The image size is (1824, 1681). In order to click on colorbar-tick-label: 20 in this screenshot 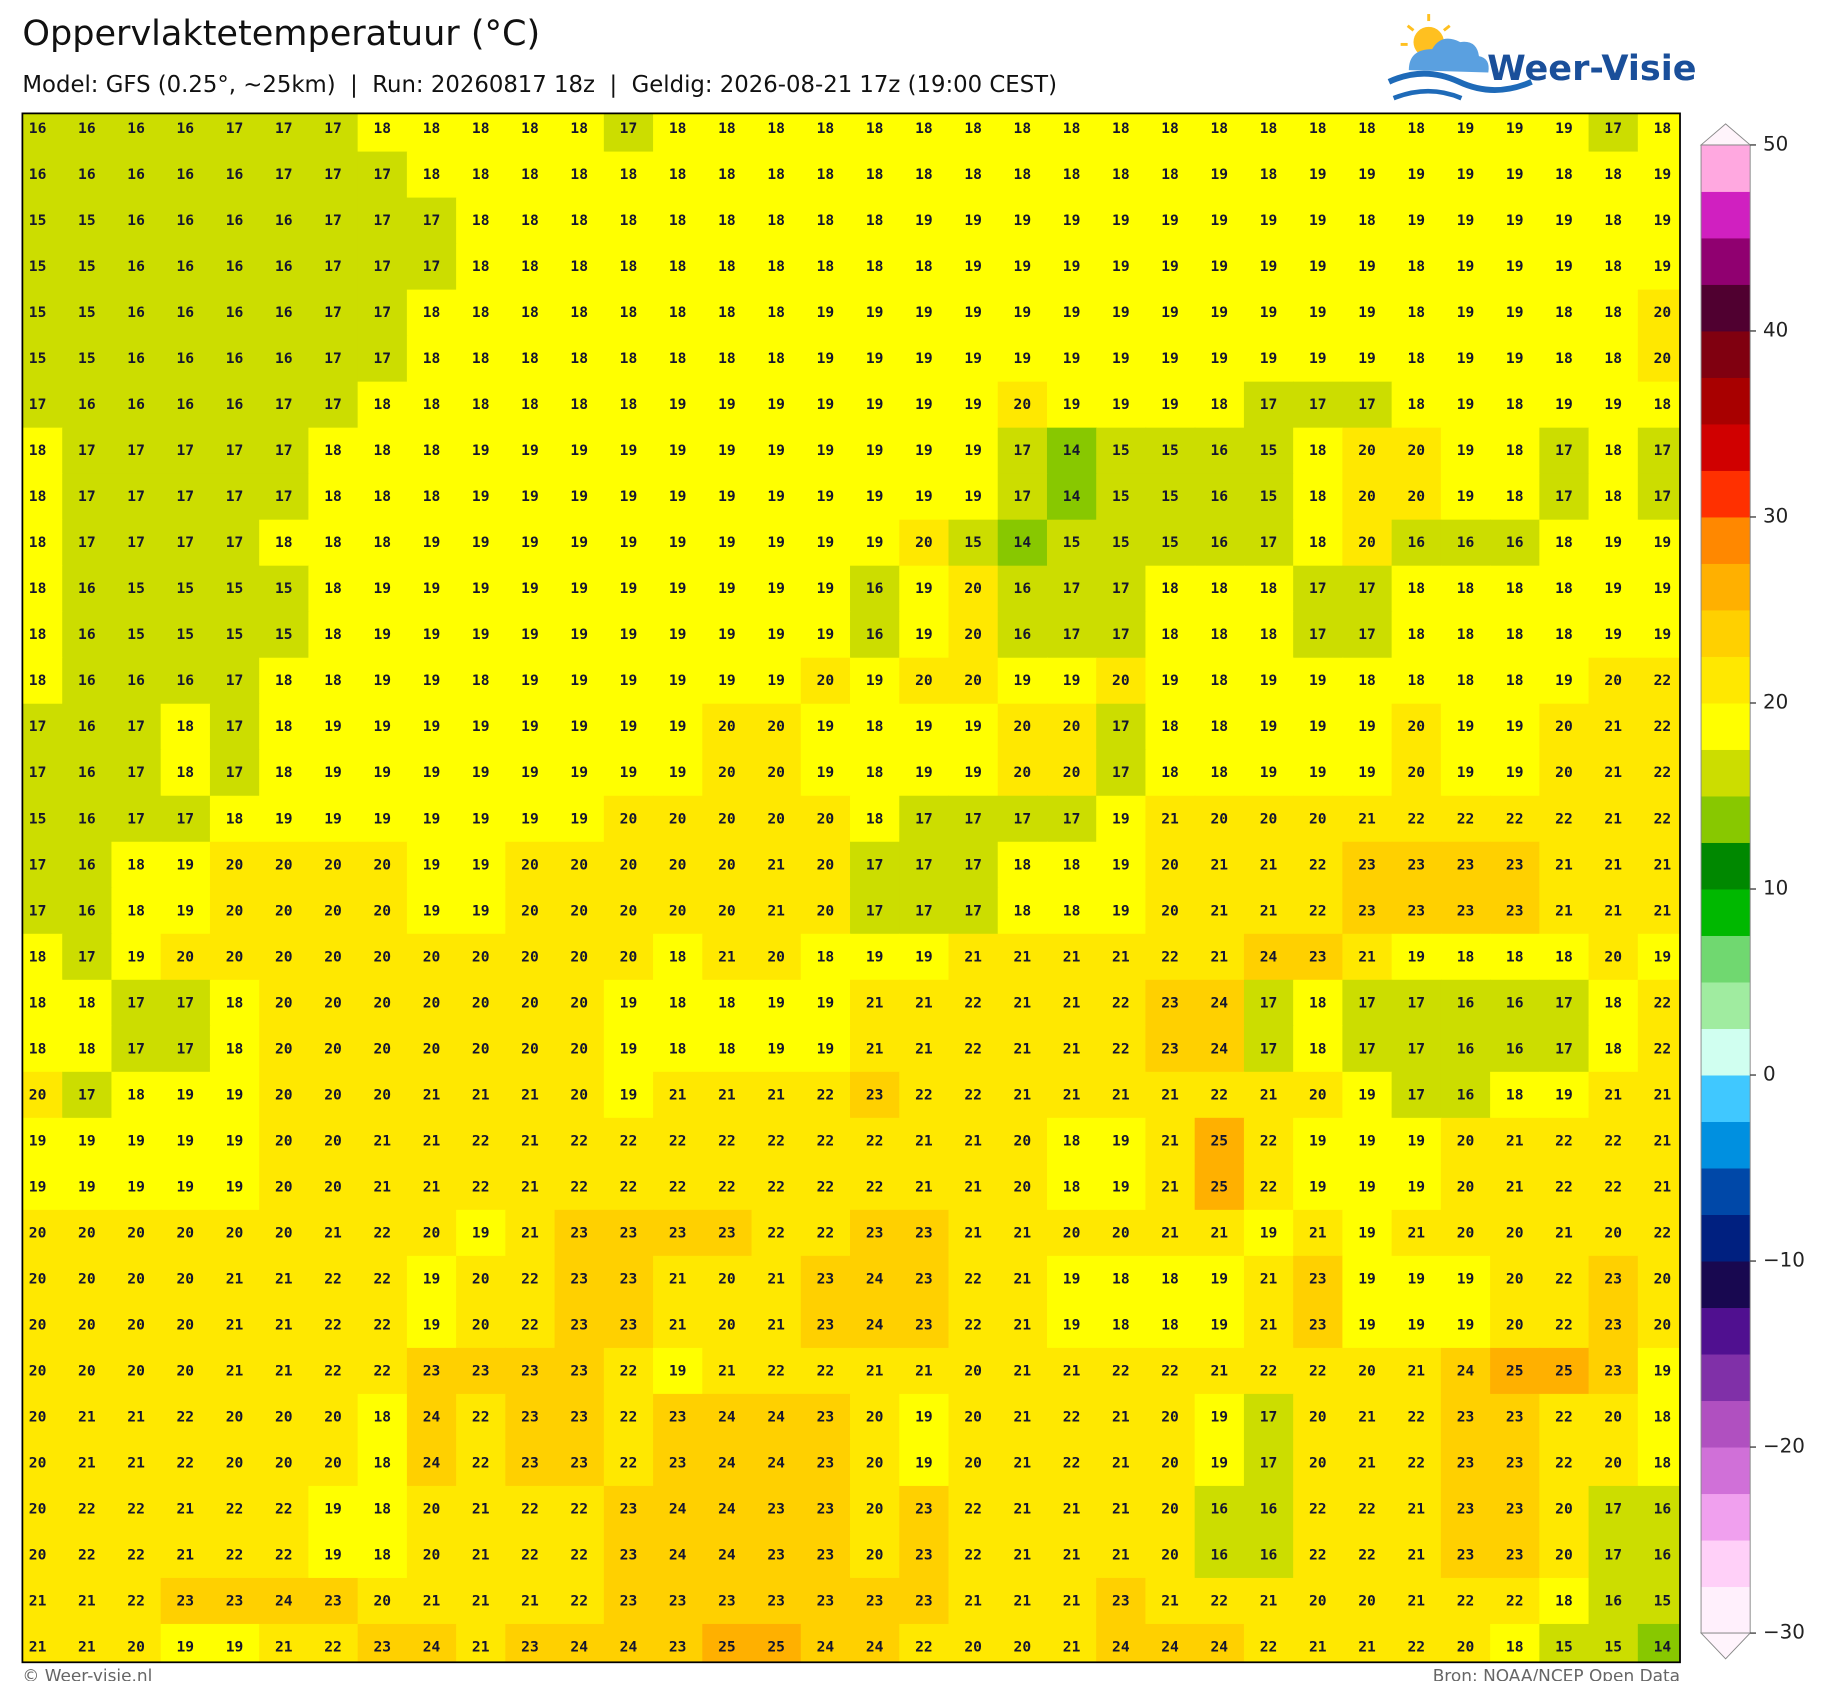, I will do `click(1775, 701)`.